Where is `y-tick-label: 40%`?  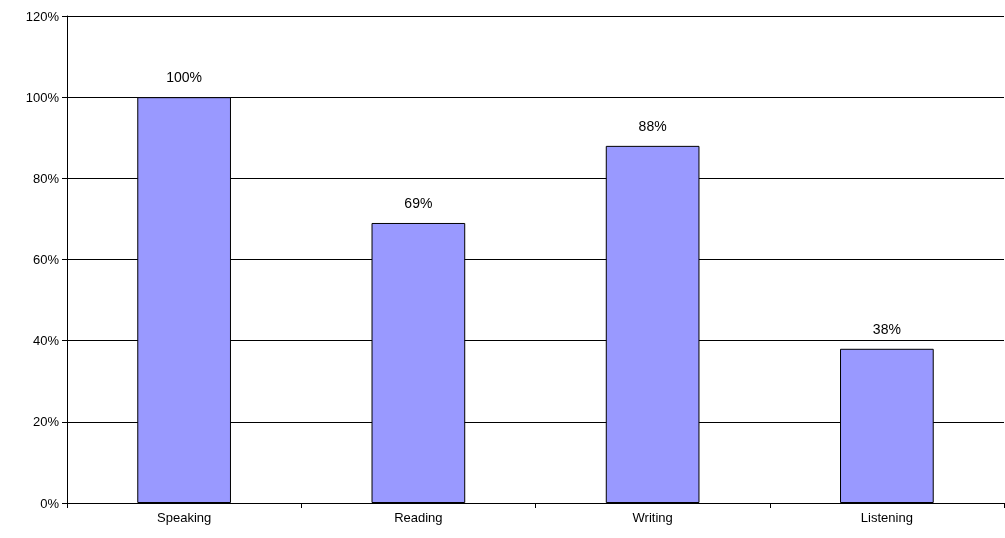
y-tick-label: 40% is located at coordinates (46, 341).